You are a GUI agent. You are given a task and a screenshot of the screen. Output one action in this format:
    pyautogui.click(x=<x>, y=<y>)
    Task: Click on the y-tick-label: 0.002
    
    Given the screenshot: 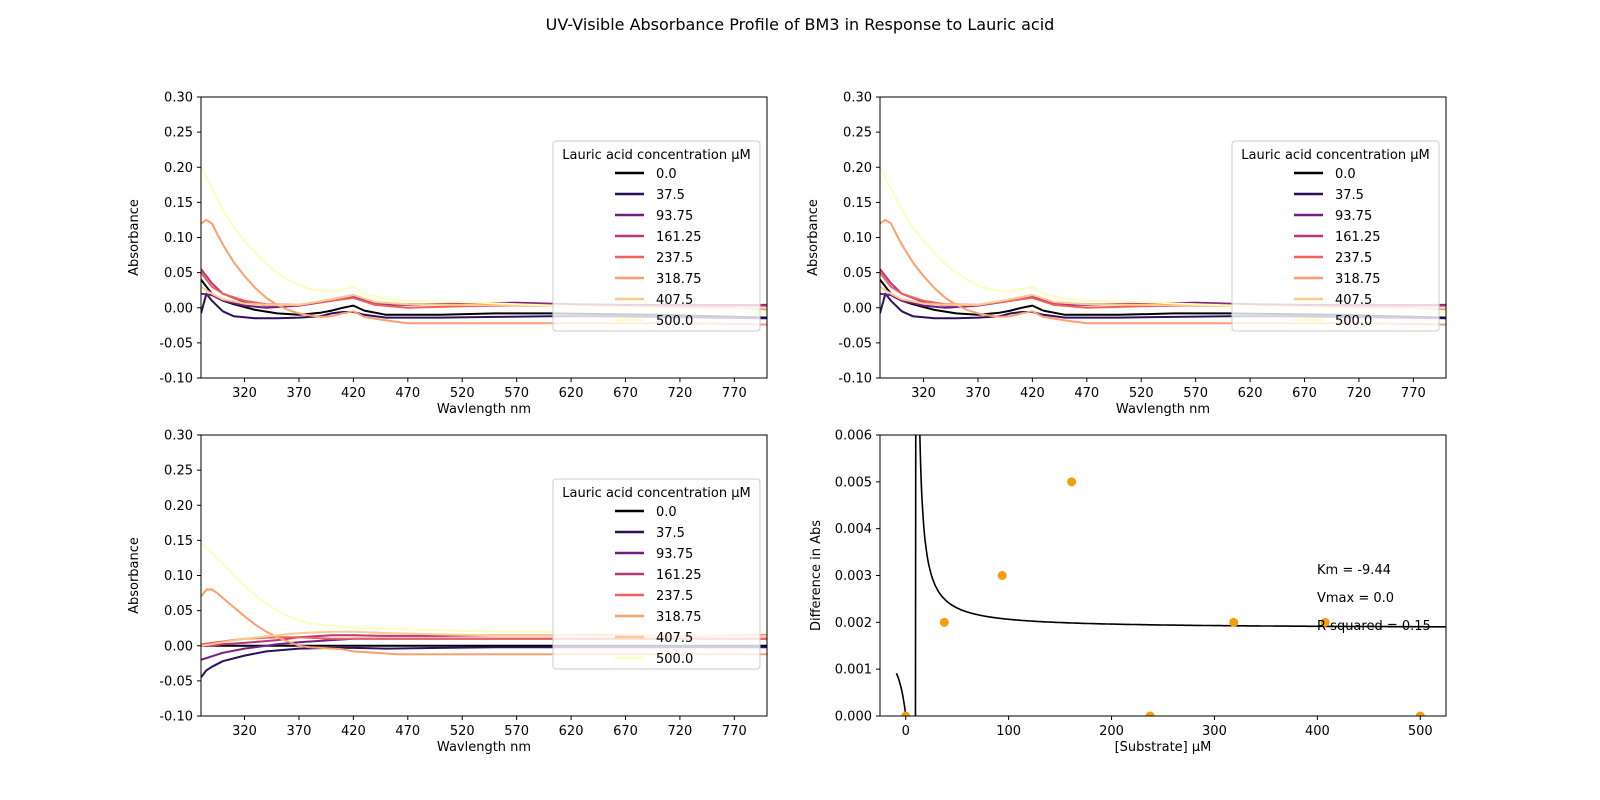 What is the action you would take?
    pyautogui.click(x=853, y=623)
    